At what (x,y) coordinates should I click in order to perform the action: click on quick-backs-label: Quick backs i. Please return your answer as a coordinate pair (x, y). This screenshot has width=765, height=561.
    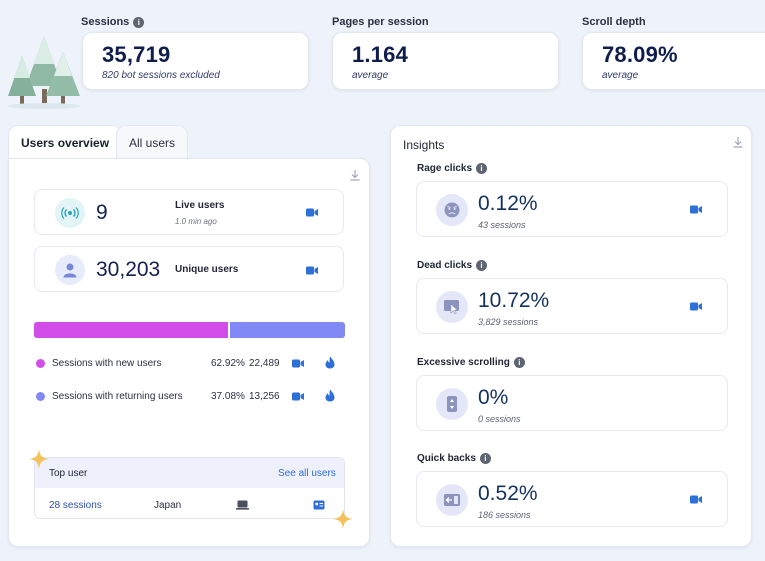
    Looking at the image, I should click on (454, 458).